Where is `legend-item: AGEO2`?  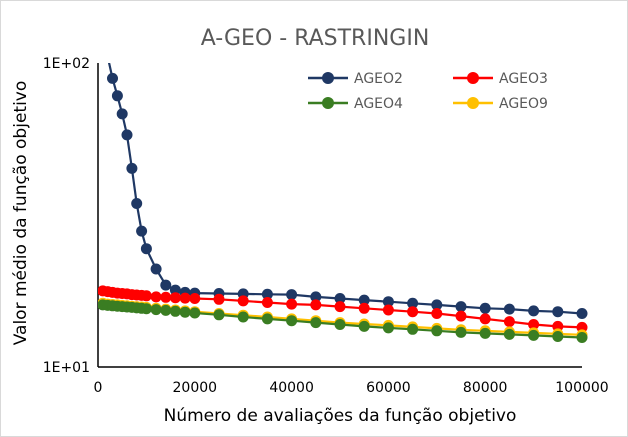 legend-item: AGEO2 is located at coordinates (355, 79).